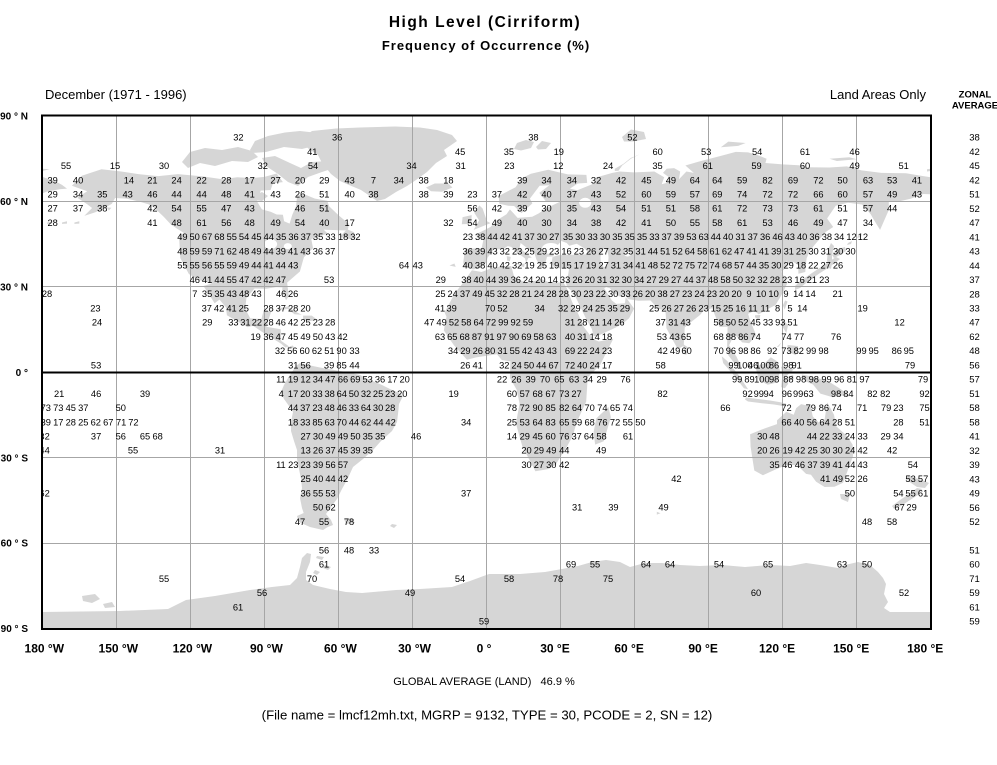  I want to click on svg-text: 91, so click(489, 337).